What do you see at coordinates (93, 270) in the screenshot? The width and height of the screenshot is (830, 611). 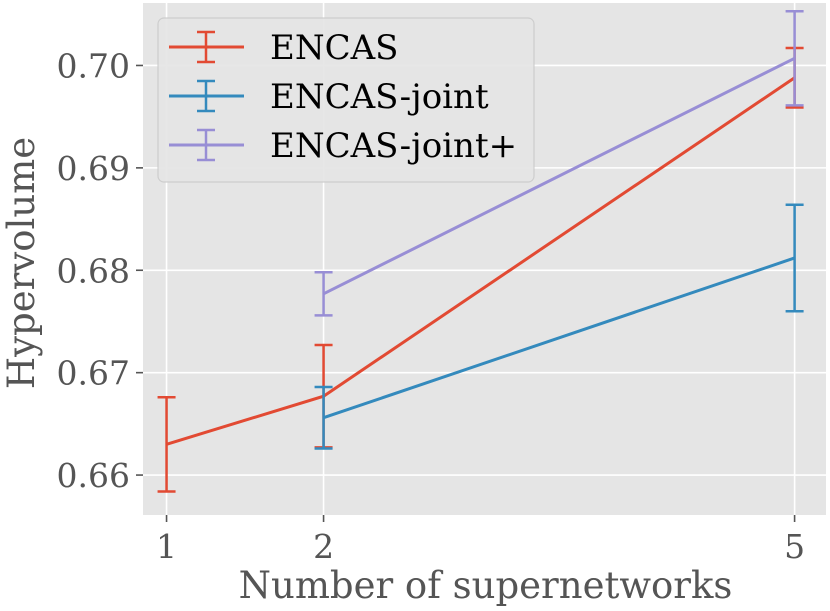 I see `y-tick-label: 0.68` at bounding box center [93, 270].